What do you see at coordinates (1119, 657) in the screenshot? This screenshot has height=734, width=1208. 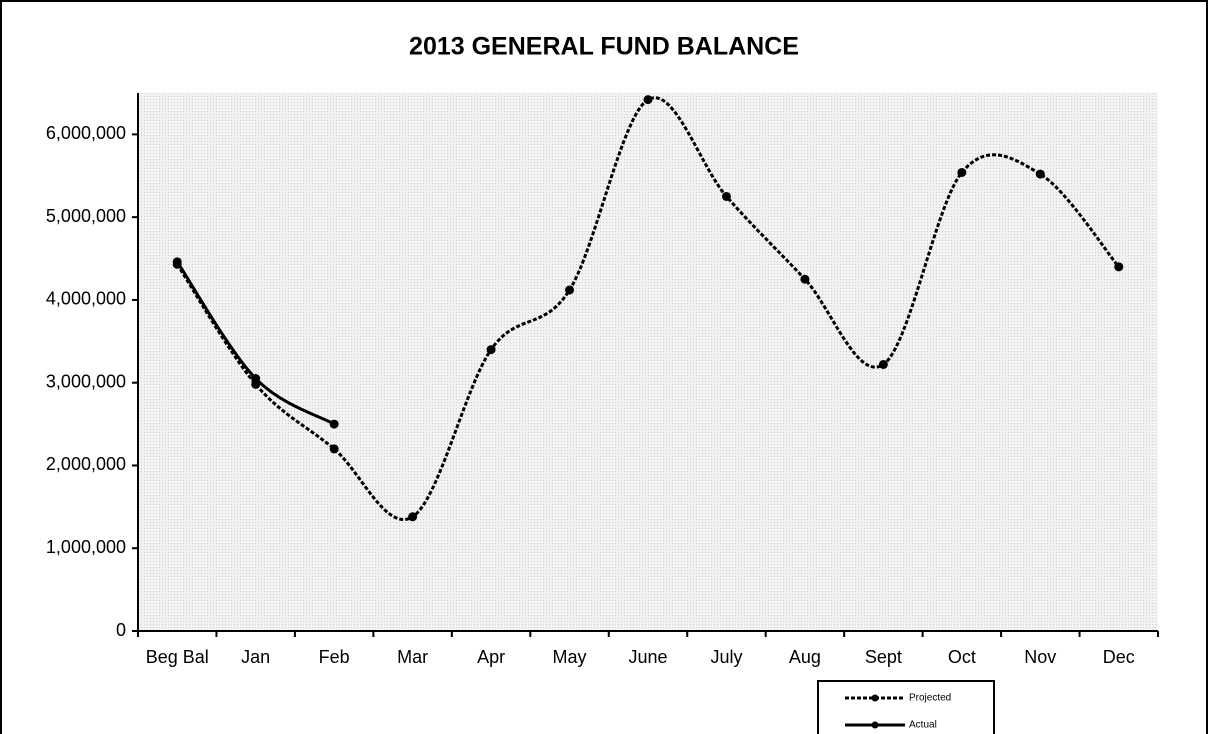 I see `x-tick-label: Dec` at bounding box center [1119, 657].